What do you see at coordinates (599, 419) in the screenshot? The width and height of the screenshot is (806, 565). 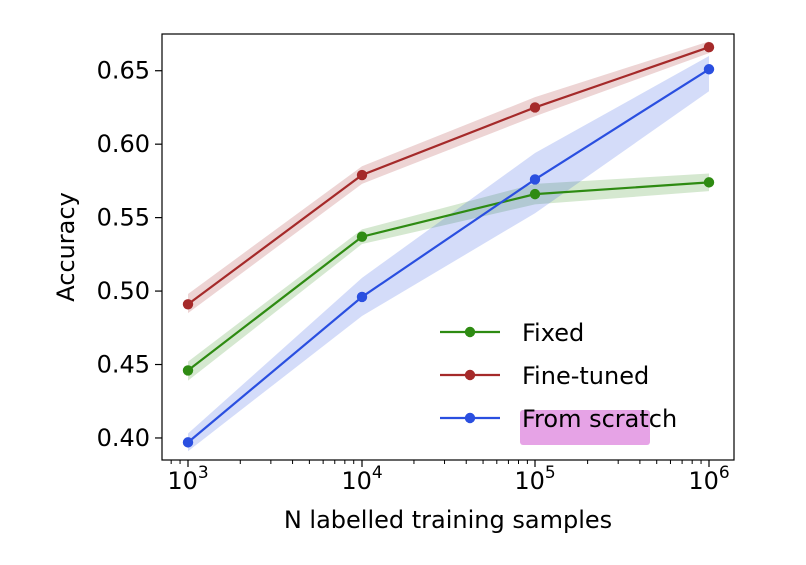 I see `legend-label-2: From scratch` at bounding box center [599, 419].